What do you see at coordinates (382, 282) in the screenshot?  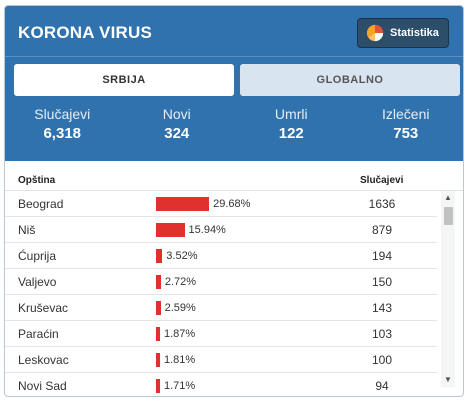 I see `row-cases: 150` at bounding box center [382, 282].